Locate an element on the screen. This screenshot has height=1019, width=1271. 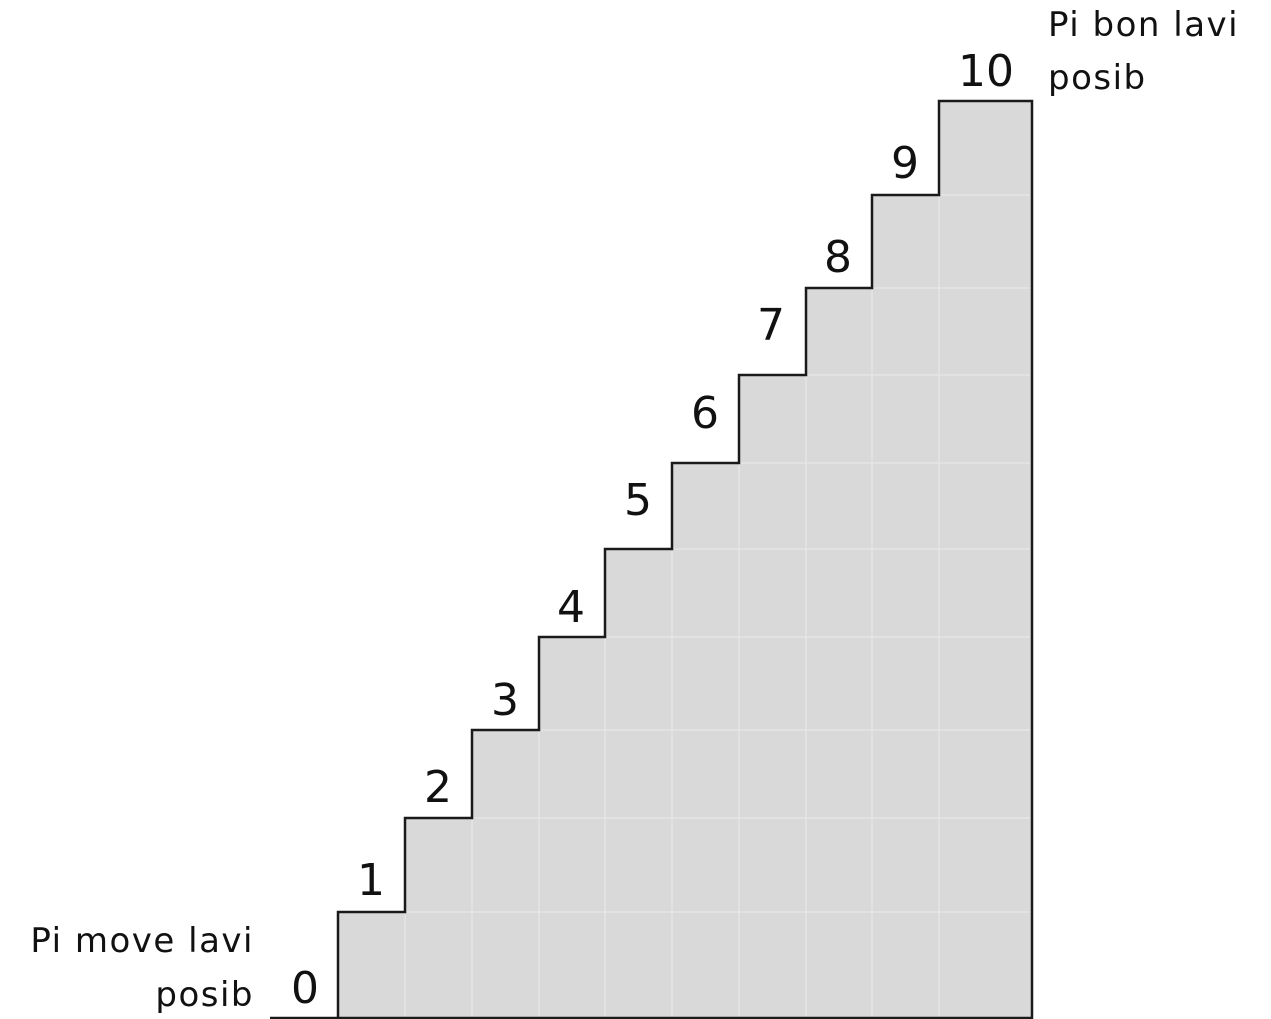
top-label-line2: posib is located at coordinates (1097, 78).